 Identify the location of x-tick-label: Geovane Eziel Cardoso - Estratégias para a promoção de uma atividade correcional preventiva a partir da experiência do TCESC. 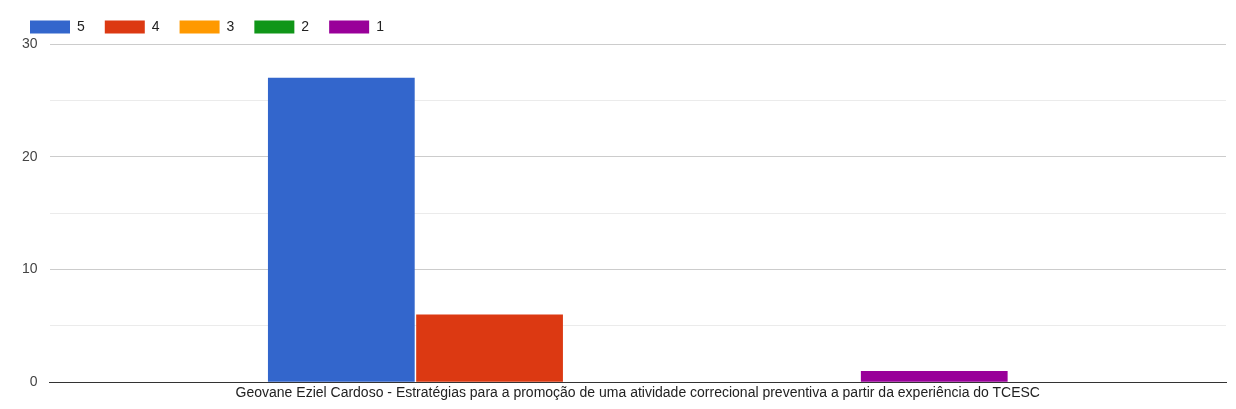
(637, 392).